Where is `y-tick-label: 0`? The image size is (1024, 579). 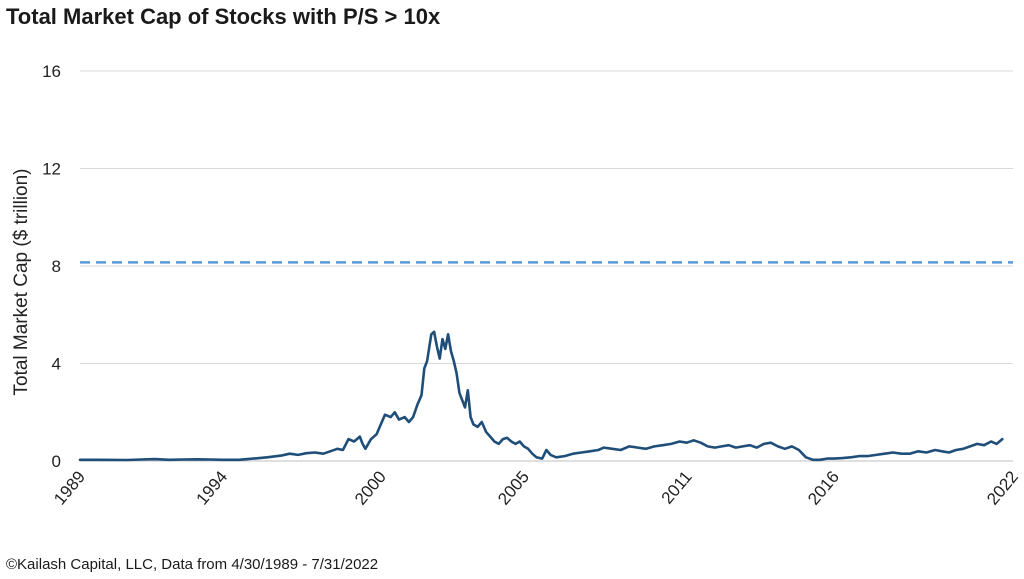
y-tick-label: 0 is located at coordinates (56, 461).